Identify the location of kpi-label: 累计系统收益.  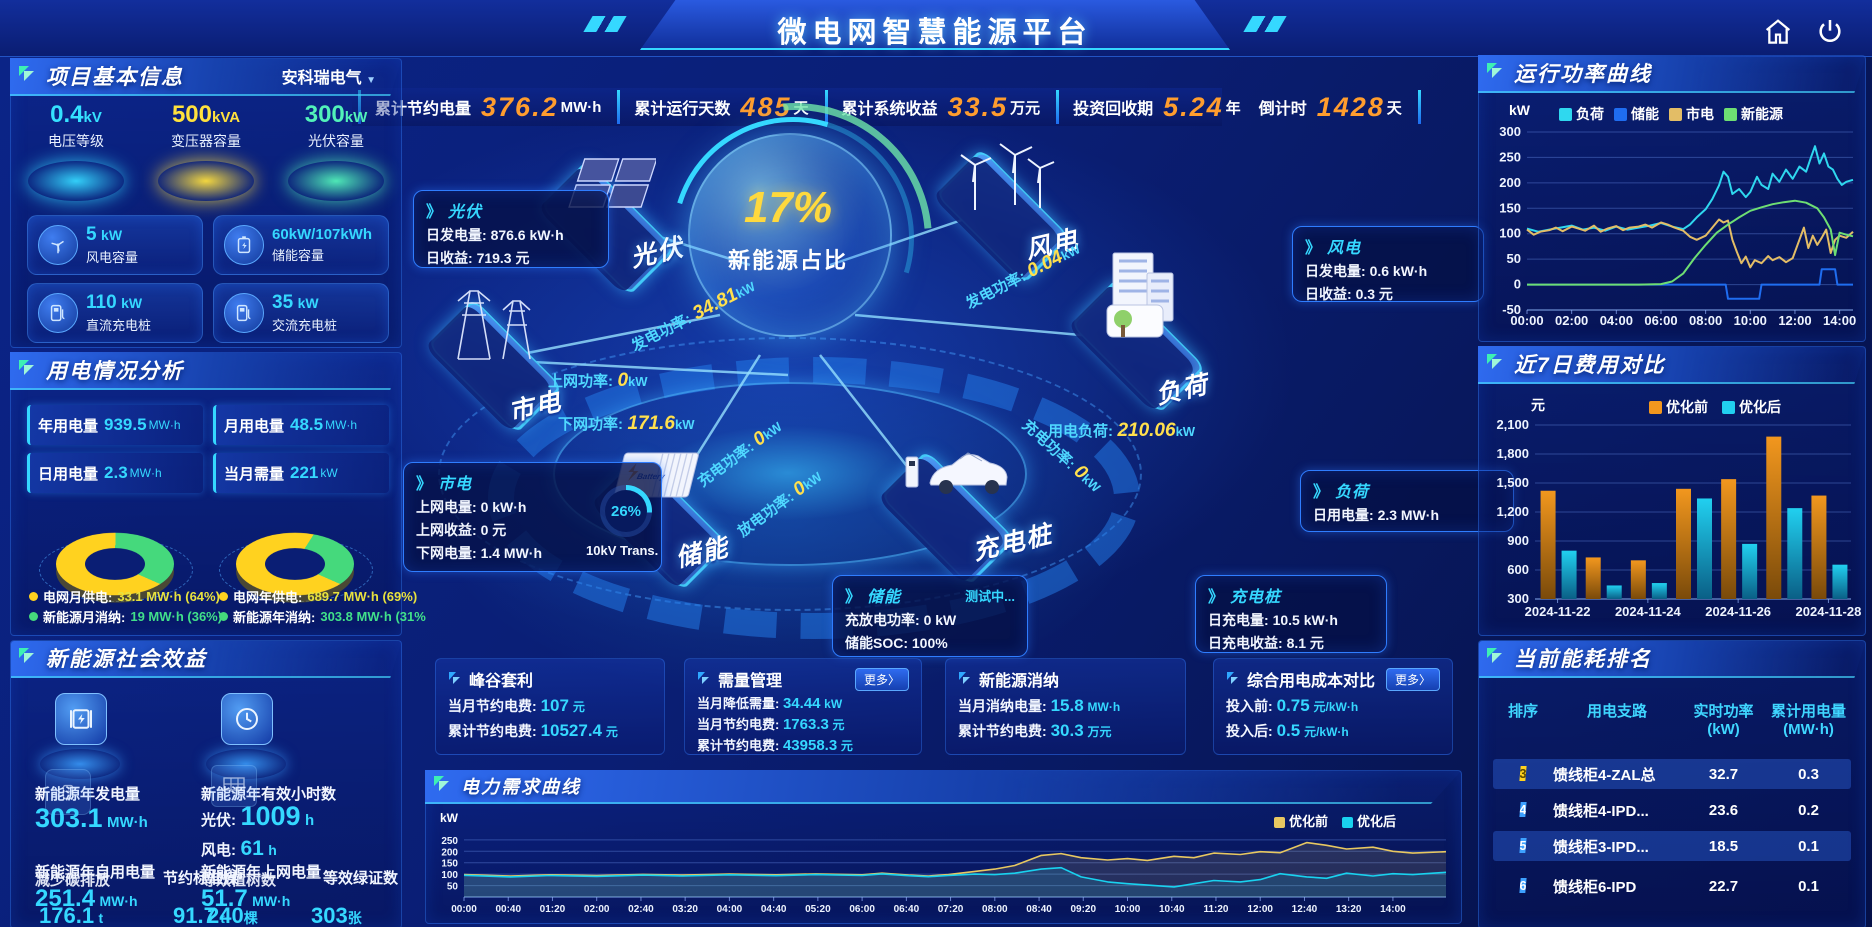
(889, 109).